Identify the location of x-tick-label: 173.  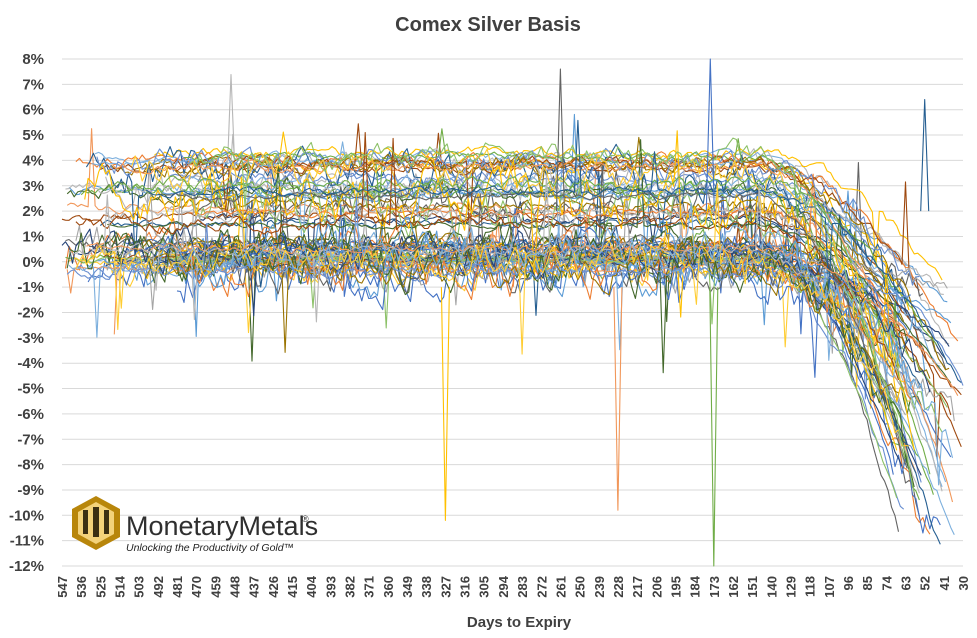
(714, 587).